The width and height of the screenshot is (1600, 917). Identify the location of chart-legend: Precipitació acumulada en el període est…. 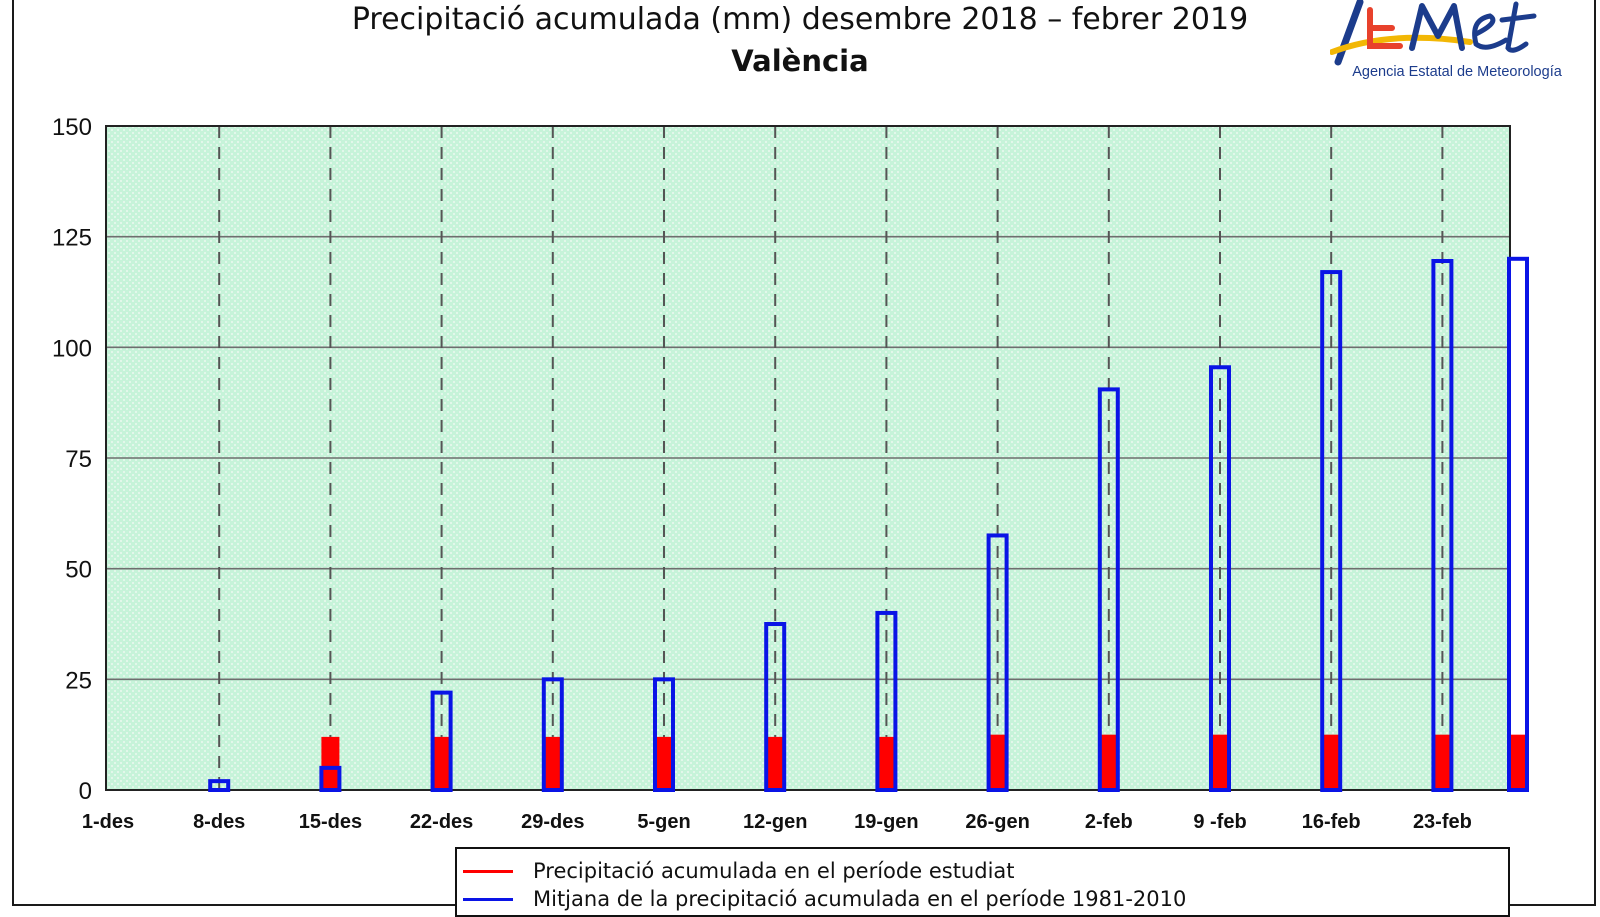
(982, 882).